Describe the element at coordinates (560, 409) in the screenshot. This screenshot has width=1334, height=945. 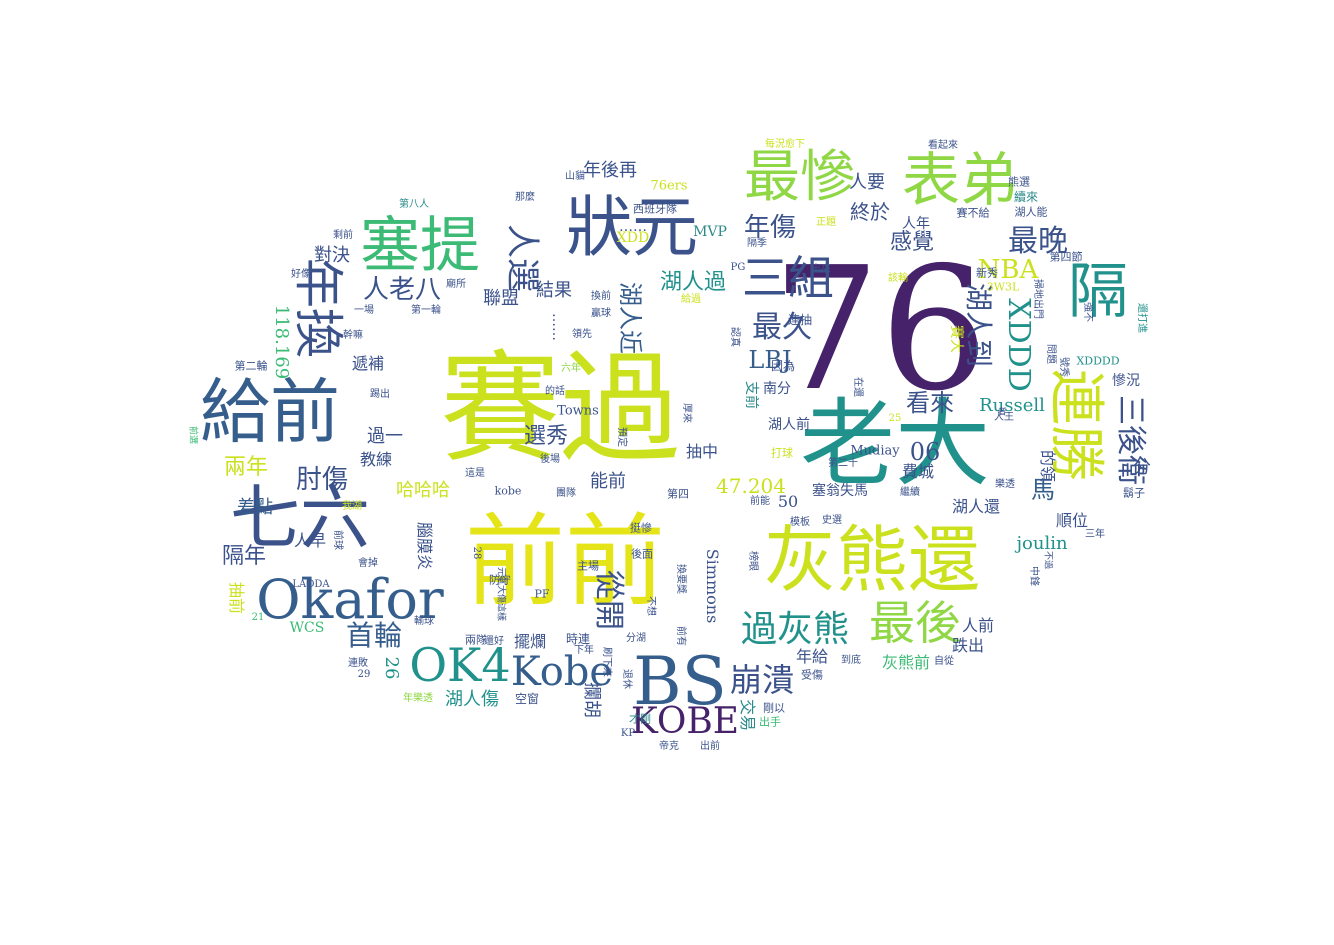
I see `word: 賽過` at that location.